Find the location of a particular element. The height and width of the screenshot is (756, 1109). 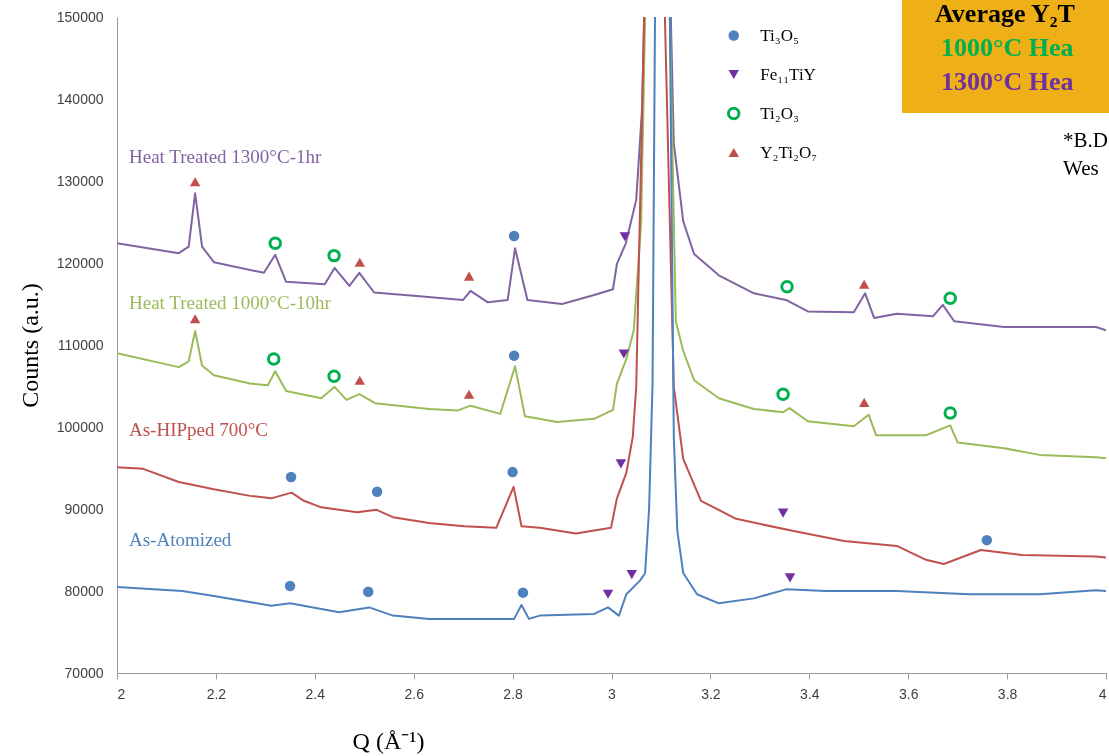

x-tick-label: 3.4 is located at coordinates (810, 693).